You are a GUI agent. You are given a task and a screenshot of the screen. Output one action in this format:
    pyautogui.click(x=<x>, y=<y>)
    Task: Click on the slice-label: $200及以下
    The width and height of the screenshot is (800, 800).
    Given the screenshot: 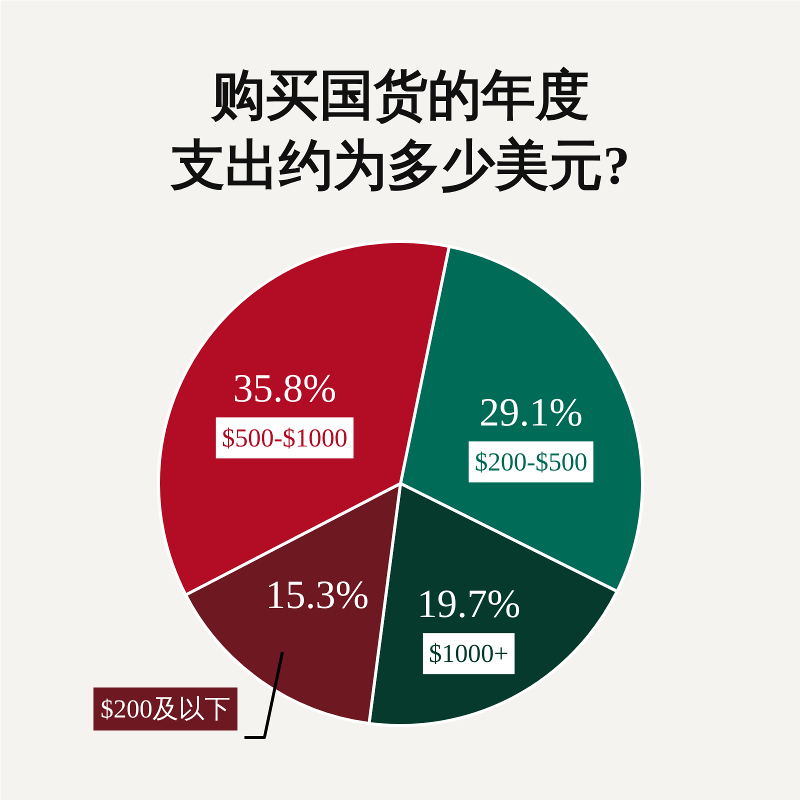 What is the action you would take?
    pyautogui.click(x=165, y=709)
    